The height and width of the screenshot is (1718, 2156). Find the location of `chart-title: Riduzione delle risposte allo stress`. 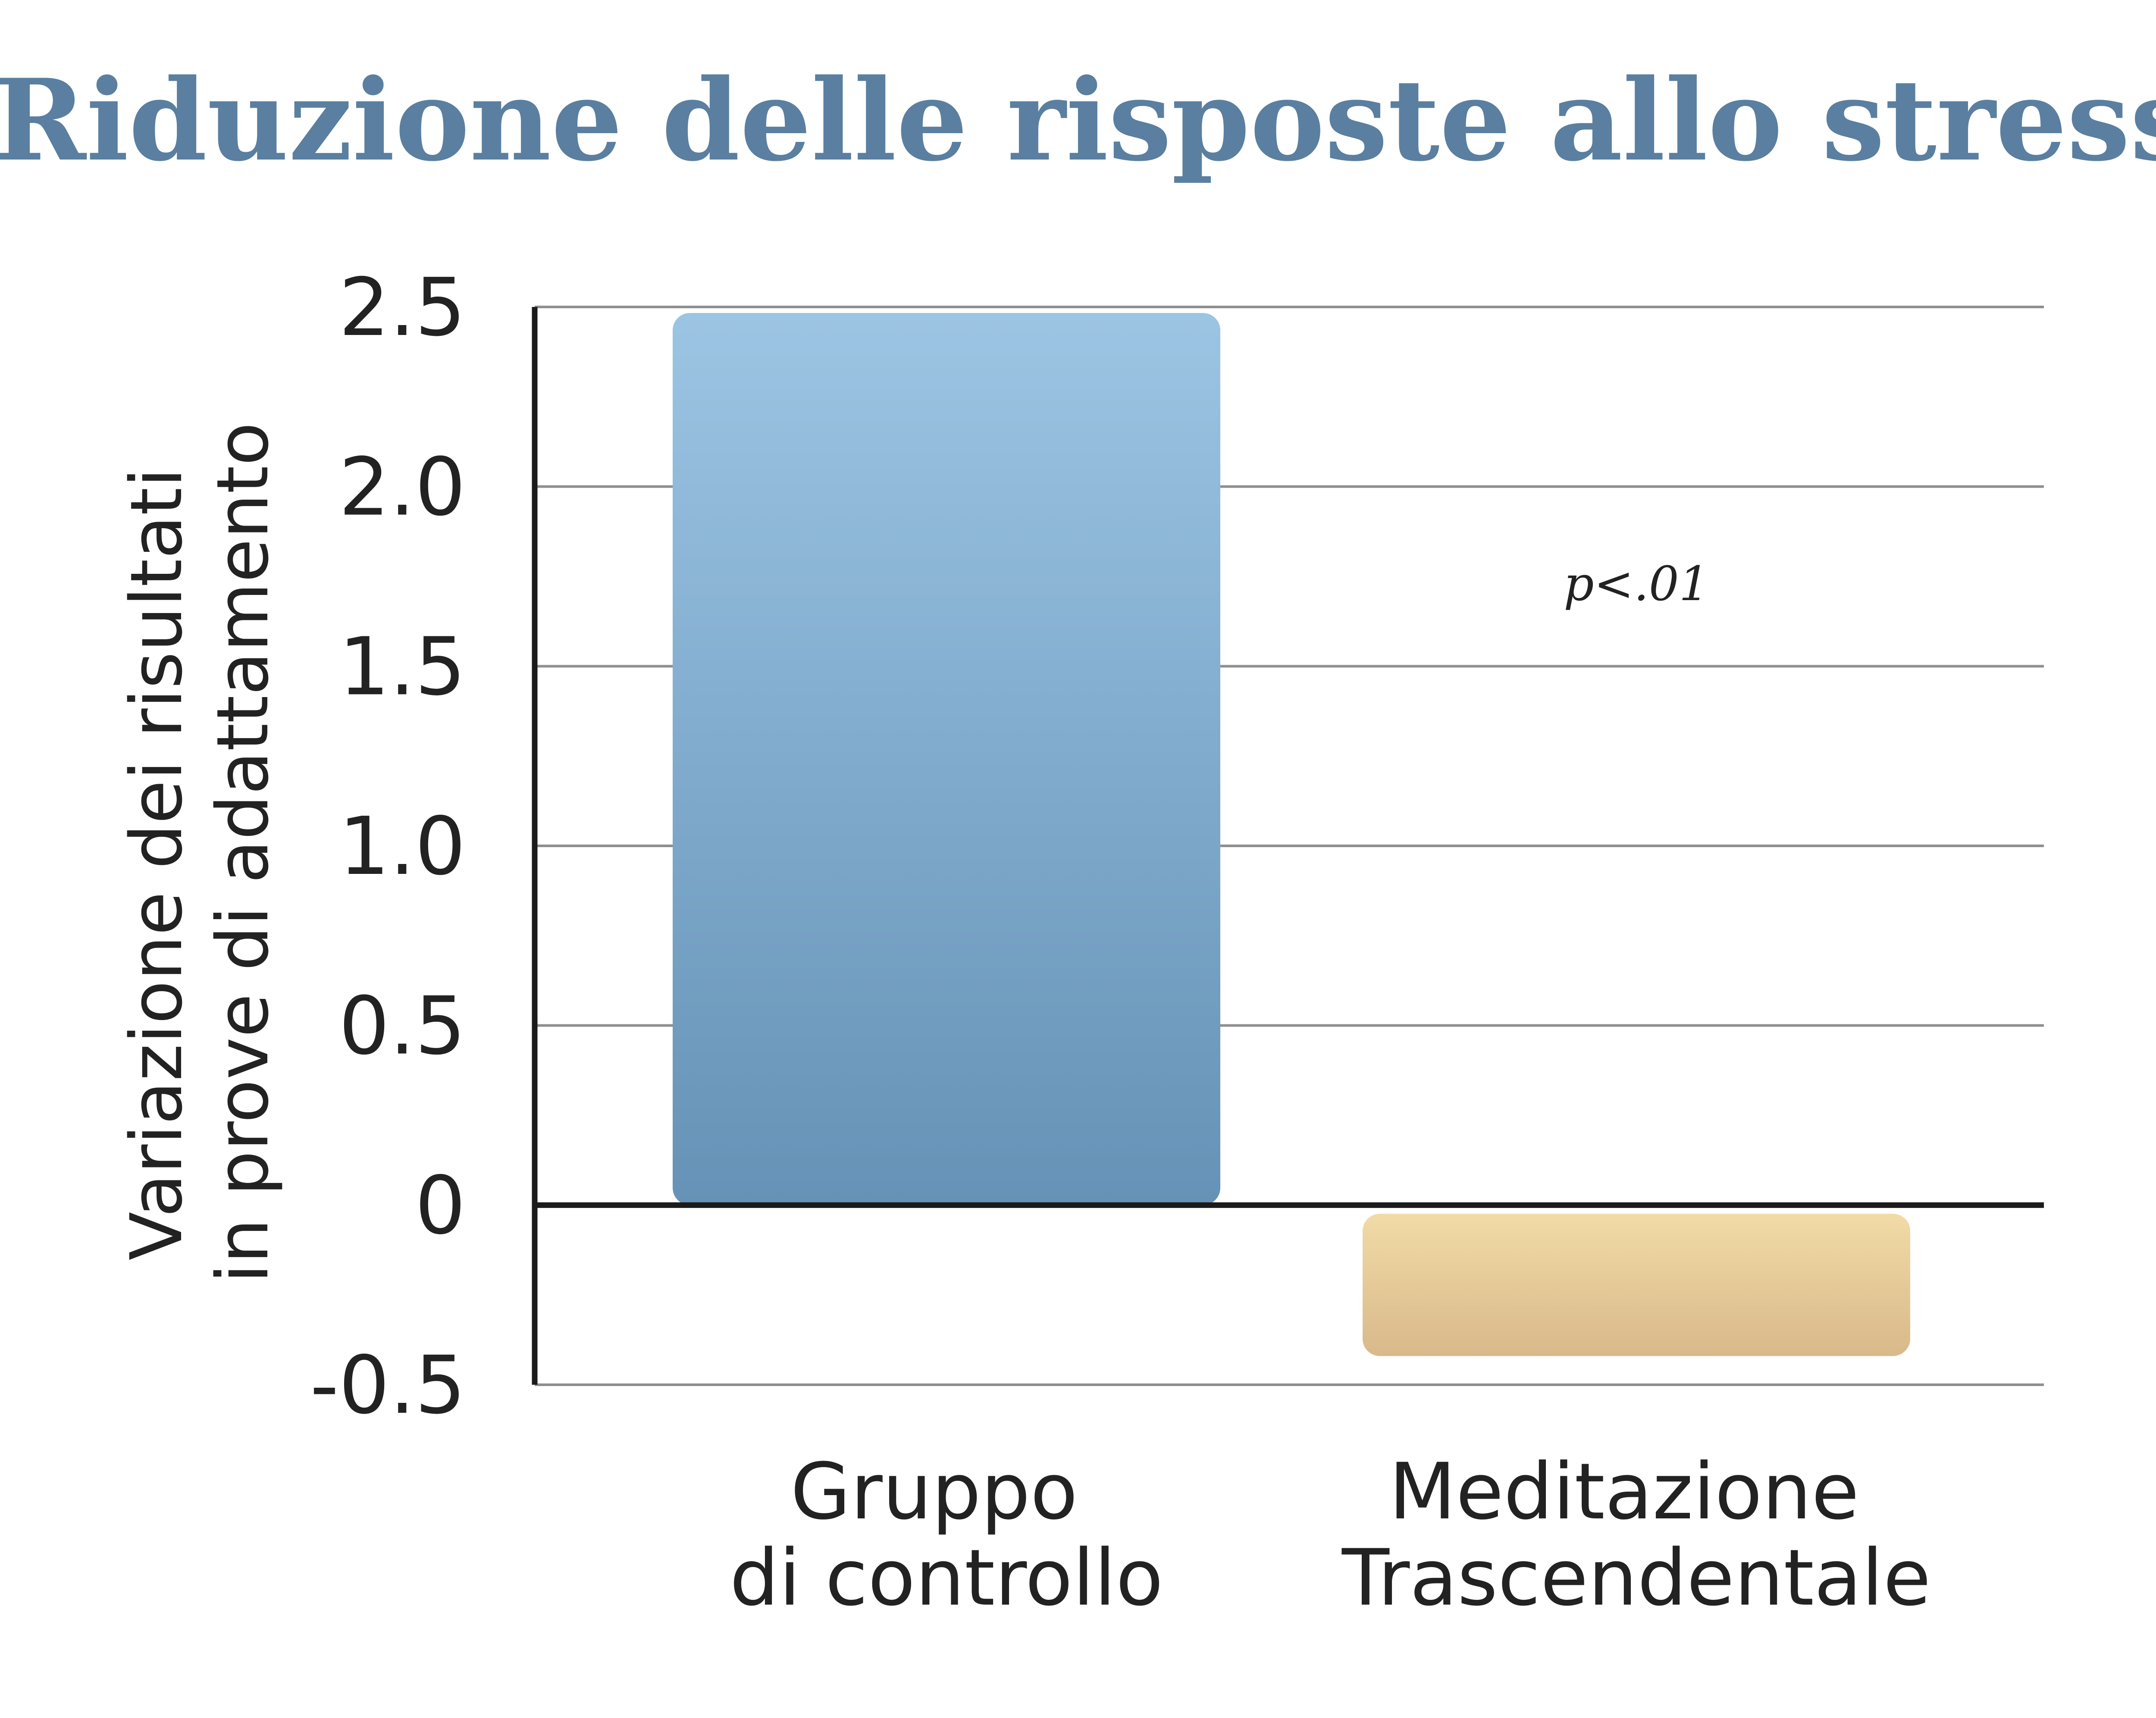

chart-title: Riduzione delle risposte allo stress is located at coordinates (1078, 120).